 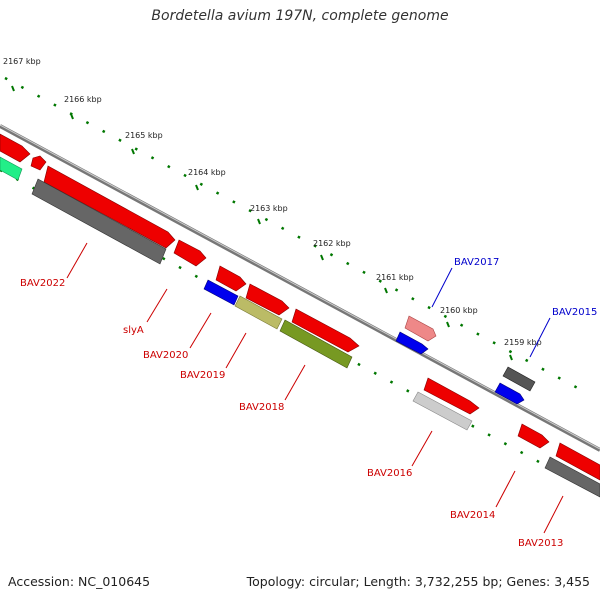 What do you see at coordinates (389, 473) in the screenshot?
I see `gene-label: BAV2016` at bounding box center [389, 473].